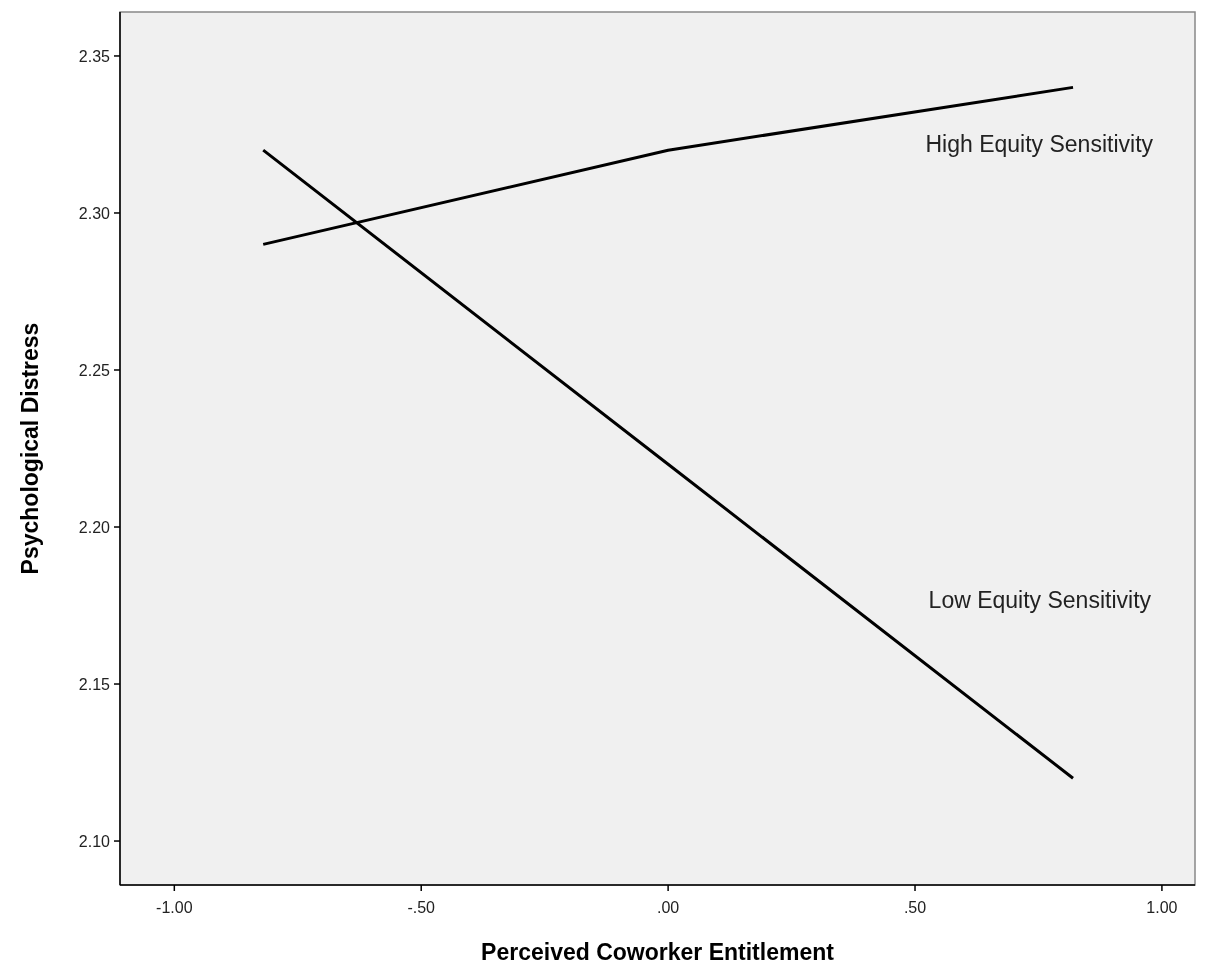 This screenshot has height=977, width=1205. What do you see at coordinates (1040, 600) in the screenshot?
I see `series-label: Low Equity Sensitivity` at bounding box center [1040, 600].